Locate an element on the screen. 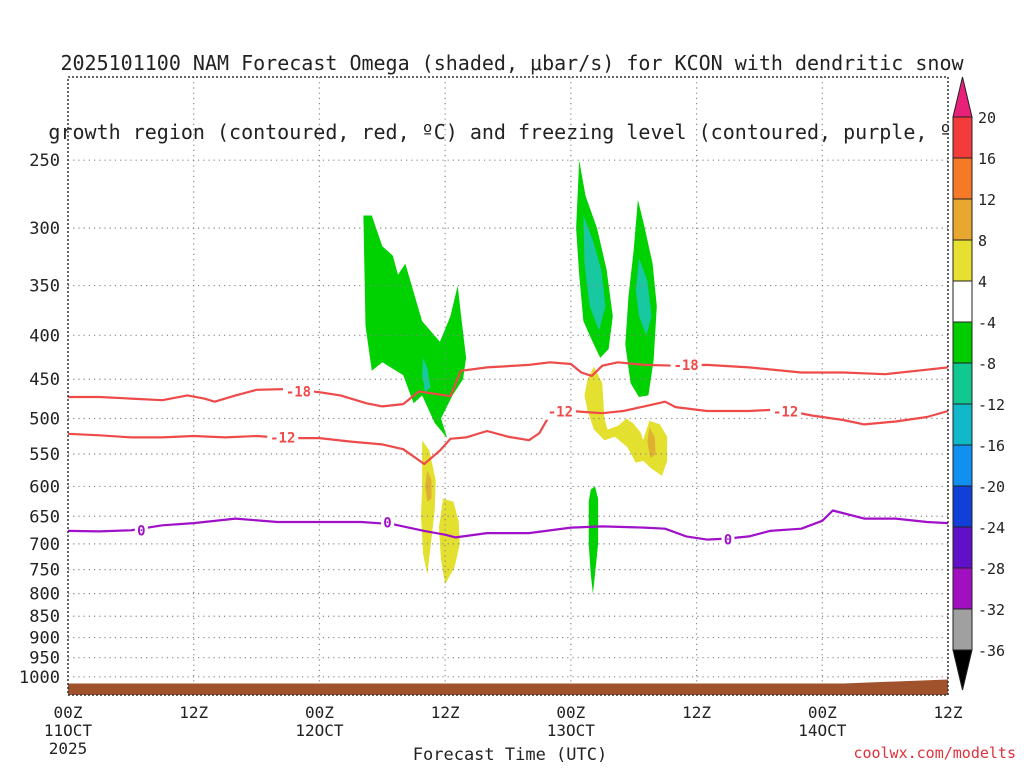 This screenshot has width=1024, height=768. y-tick-label: 600 is located at coordinates (44, 487).